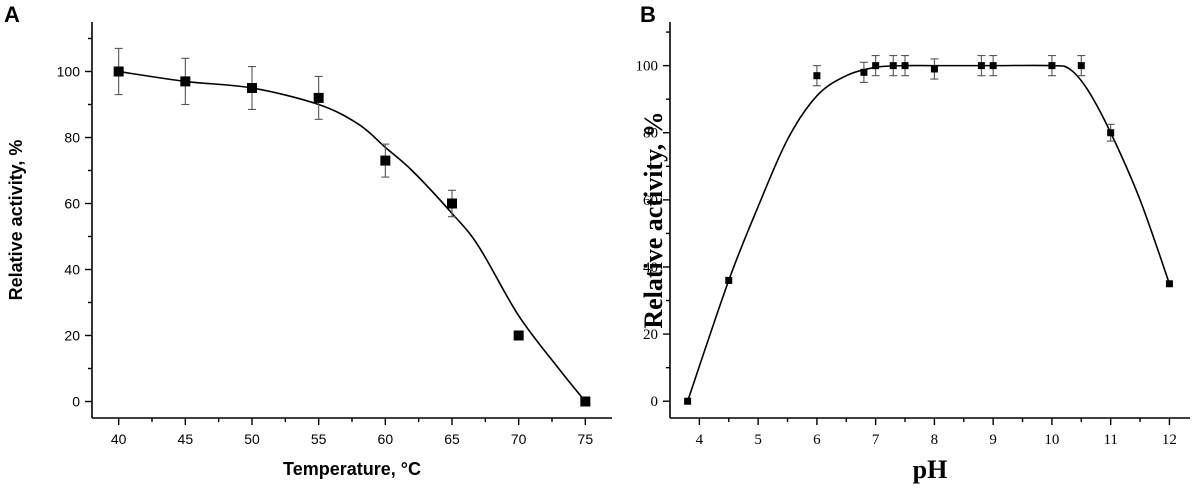 This screenshot has height=495, width=1200. Describe the element at coordinates (1169, 440) in the screenshot. I see `x-tick-label: 12` at that location.